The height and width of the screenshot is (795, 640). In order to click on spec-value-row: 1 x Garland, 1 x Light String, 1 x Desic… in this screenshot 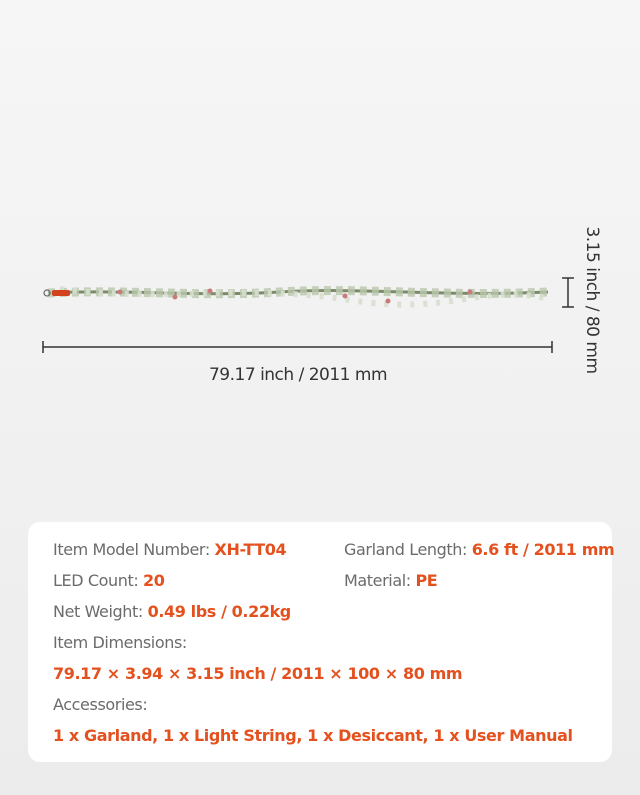, I will do `click(313, 735)`.